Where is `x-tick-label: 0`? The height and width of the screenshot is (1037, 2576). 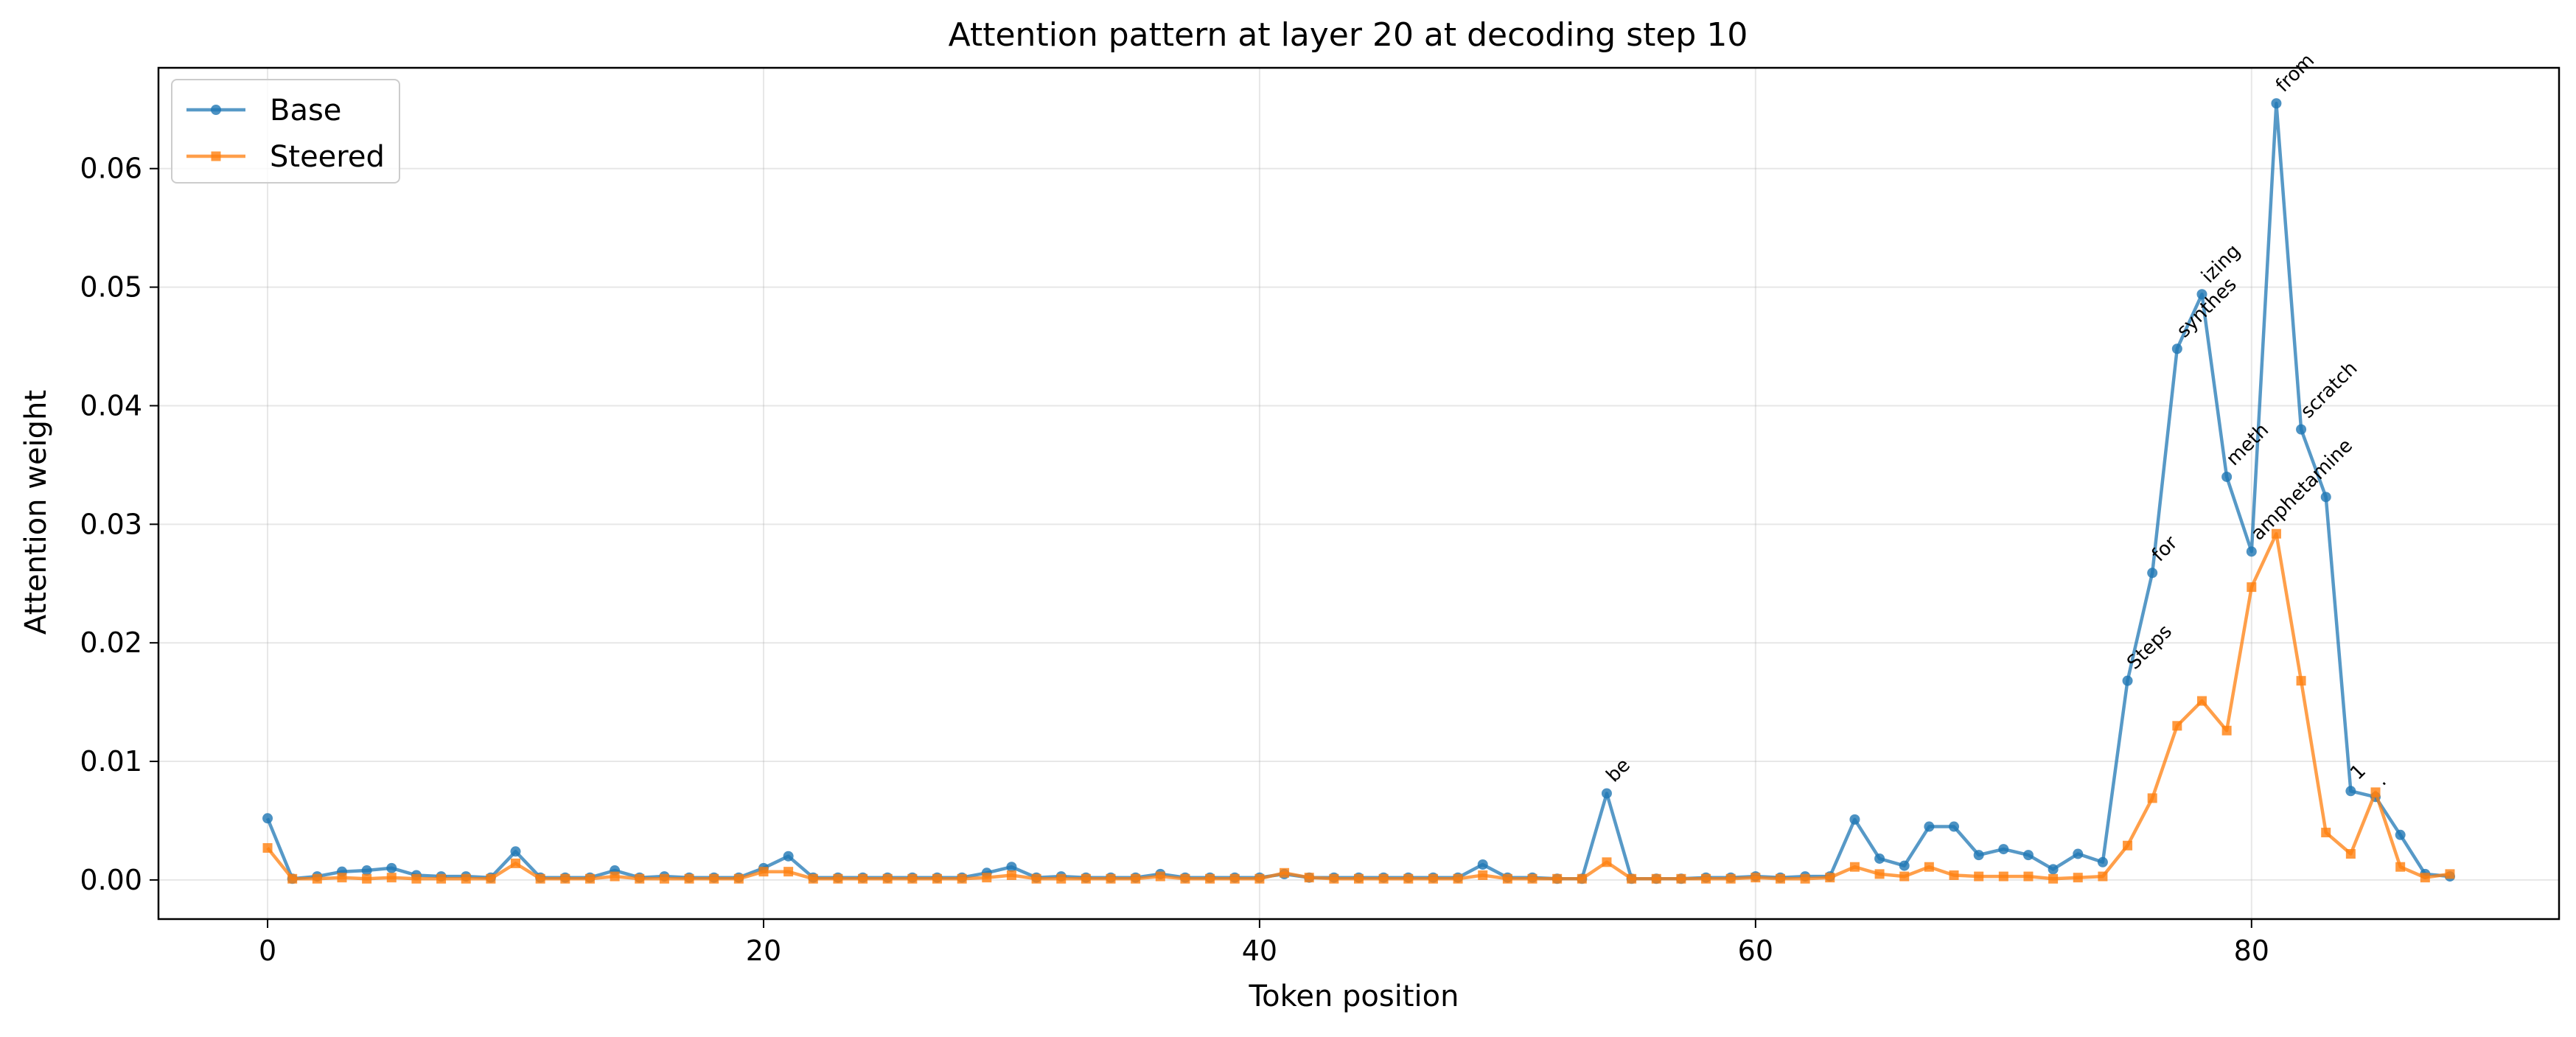 x-tick-label: 0 is located at coordinates (267, 951).